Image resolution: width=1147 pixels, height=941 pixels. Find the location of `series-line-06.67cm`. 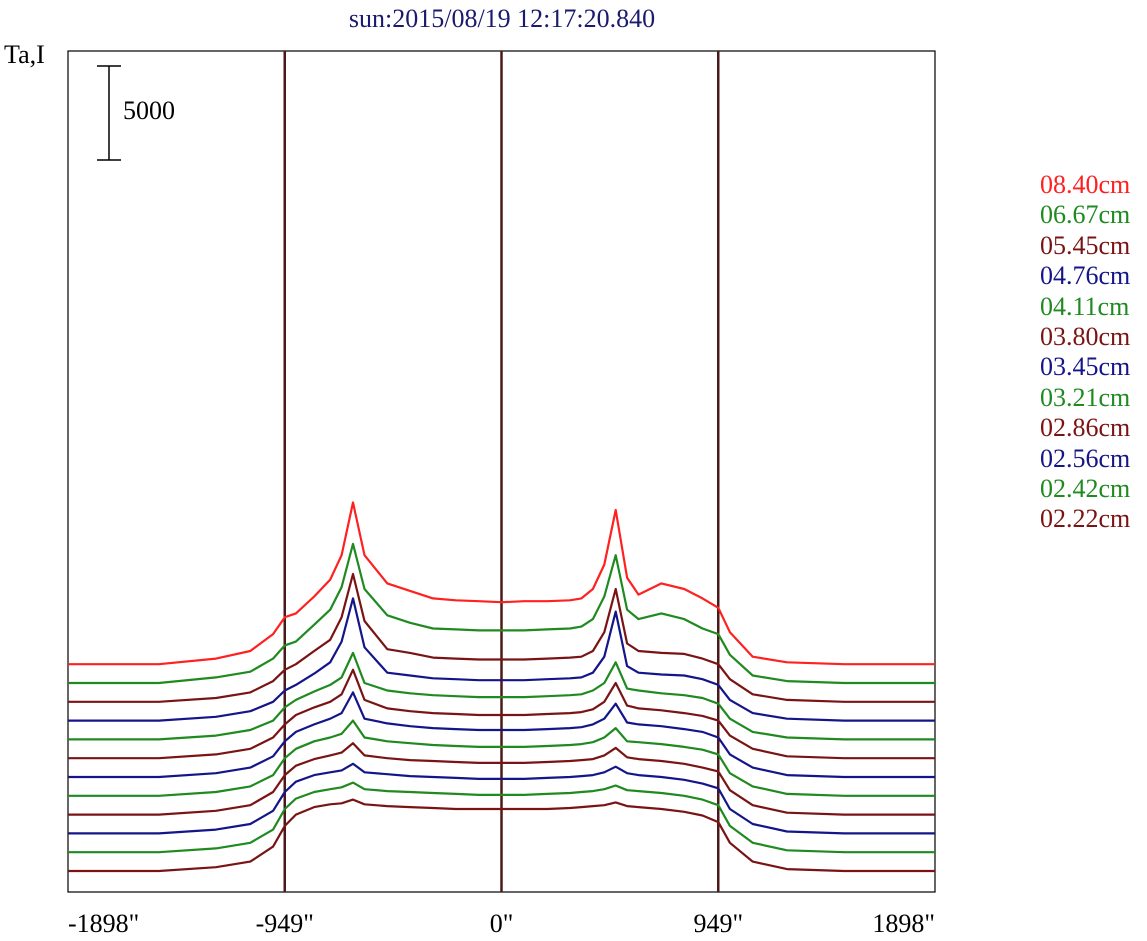

series-line-06.67cm is located at coordinates (501, 613).